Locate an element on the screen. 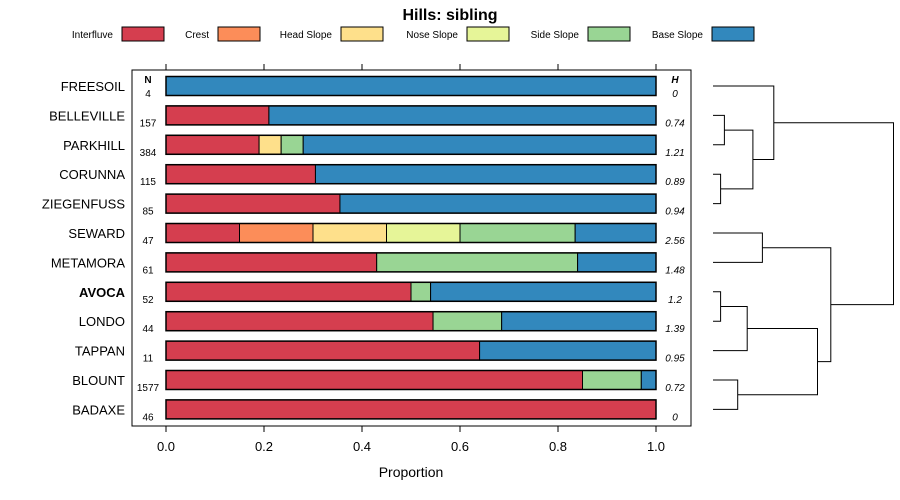  category-label: BLOUNT is located at coordinates (98, 380).